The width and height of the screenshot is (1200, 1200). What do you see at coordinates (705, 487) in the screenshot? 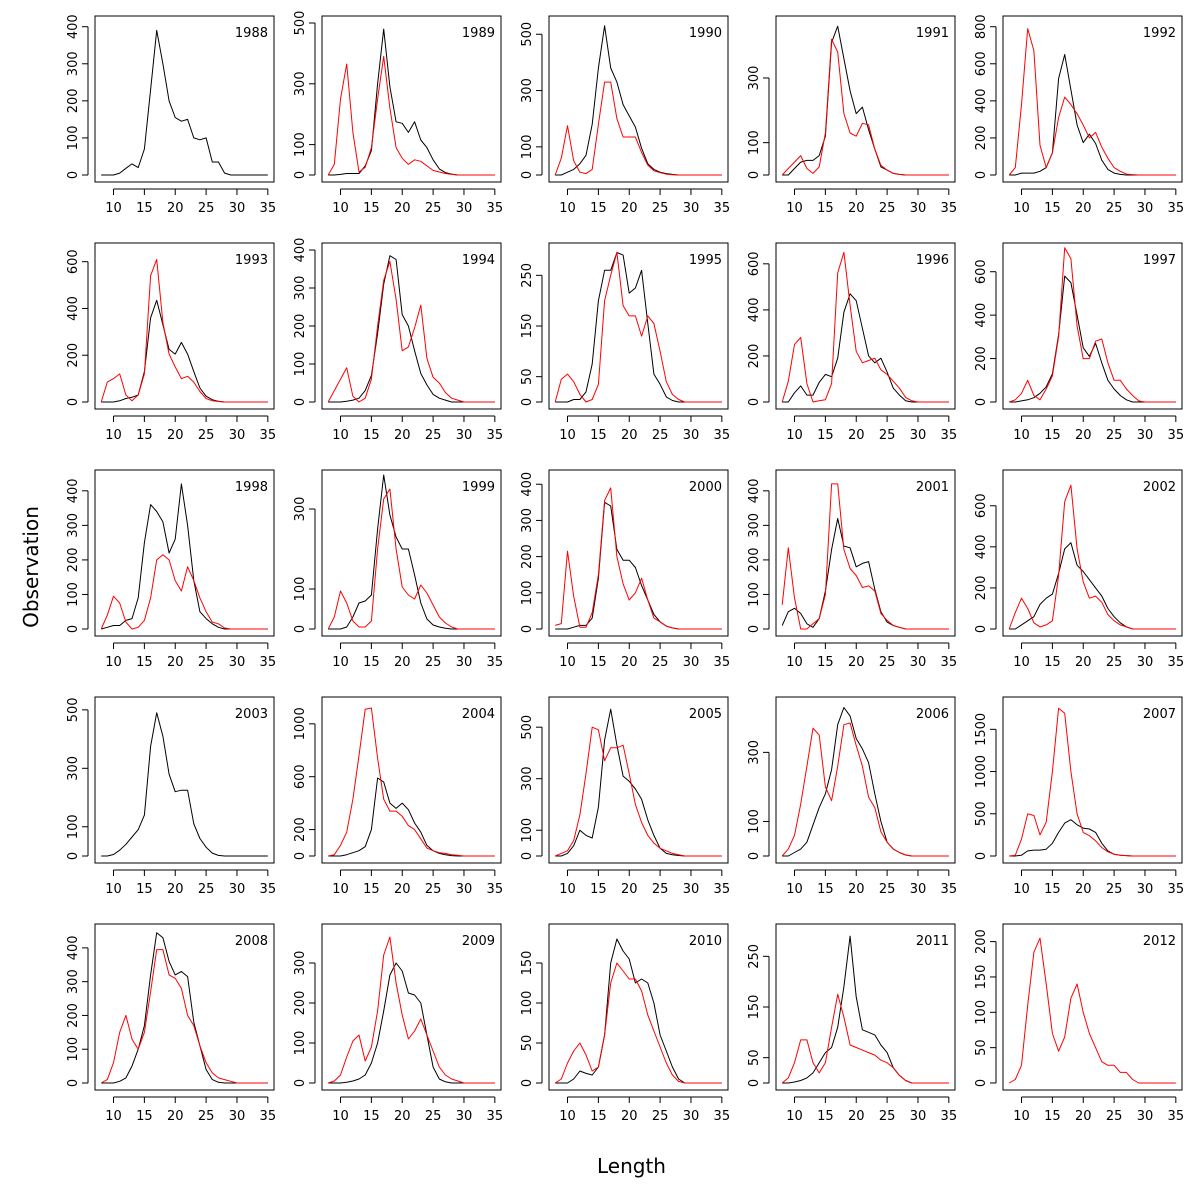
I see `panel-year-label: 2000` at bounding box center [705, 487].